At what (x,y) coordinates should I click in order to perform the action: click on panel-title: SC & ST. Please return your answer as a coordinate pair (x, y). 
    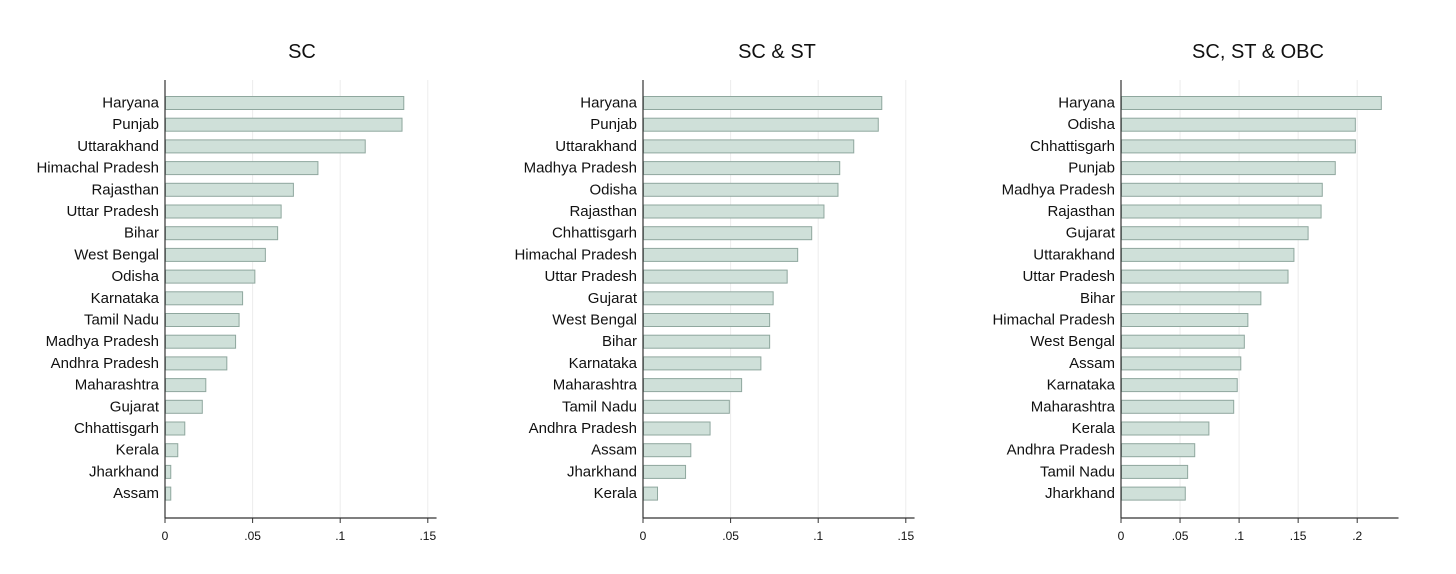
    Looking at the image, I should click on (777, 52).